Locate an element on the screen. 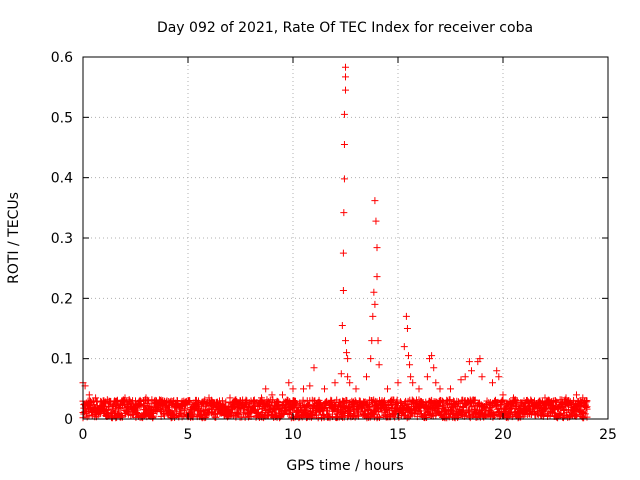 The image size is (640, 480). y-tick-label: 0.6 is located at coordinates (62, 58).